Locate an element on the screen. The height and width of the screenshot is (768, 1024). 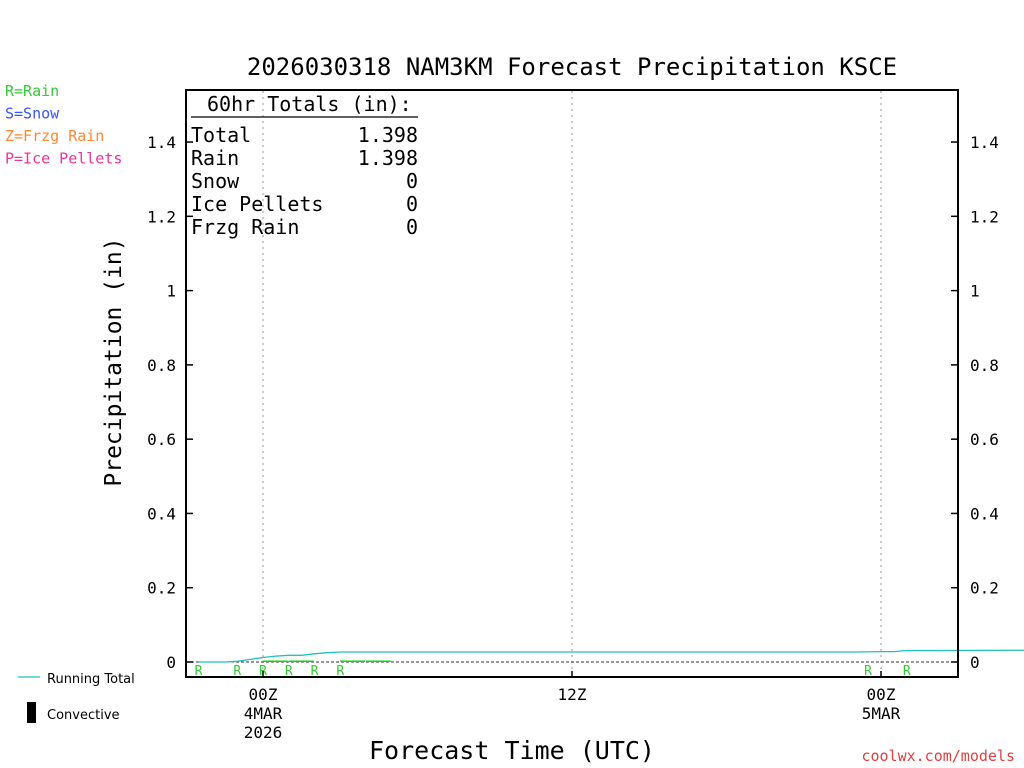
convective-legend-label: Convective is located at coordinates (83, 715).